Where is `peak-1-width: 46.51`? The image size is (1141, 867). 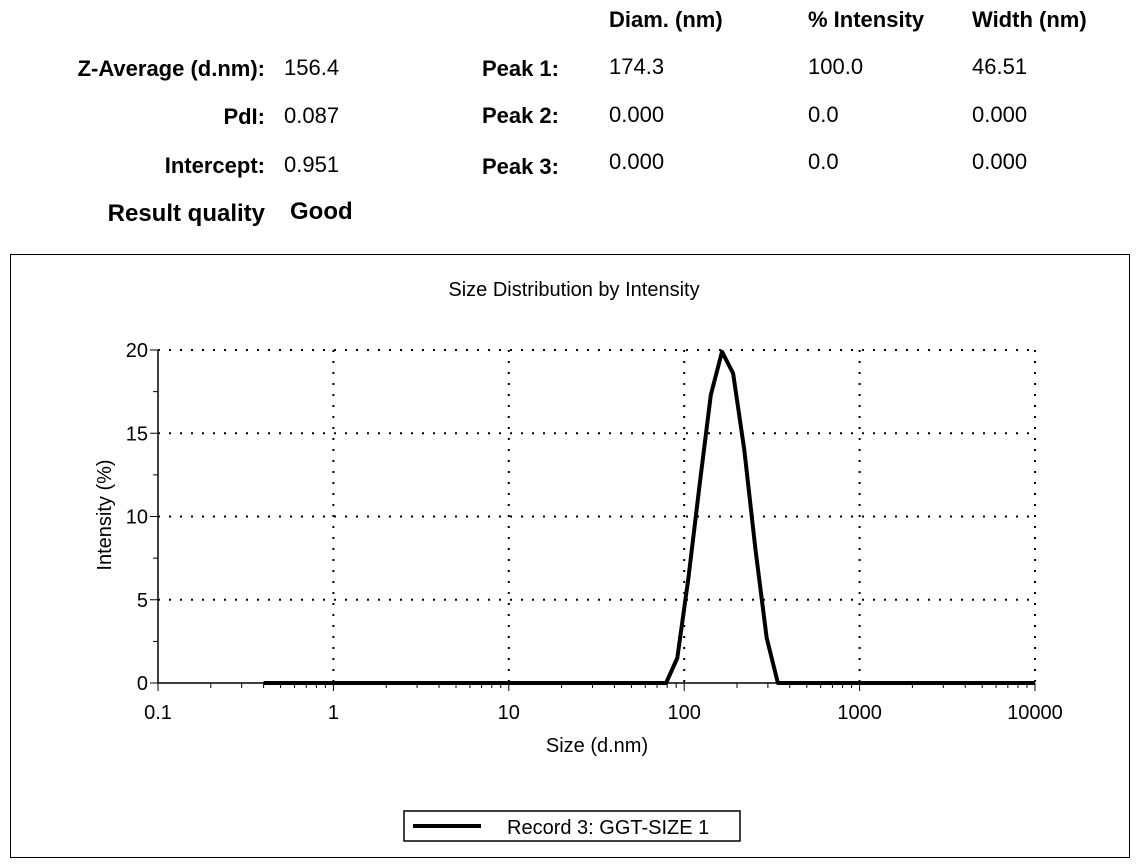
peak-1-width: 46.51 is located at coordinates (1000, 66).